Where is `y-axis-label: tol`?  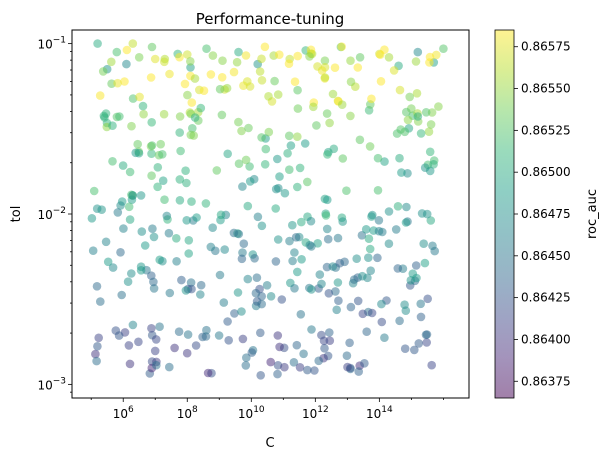 y-axis-label: tol is located at coordinates (16, 214).